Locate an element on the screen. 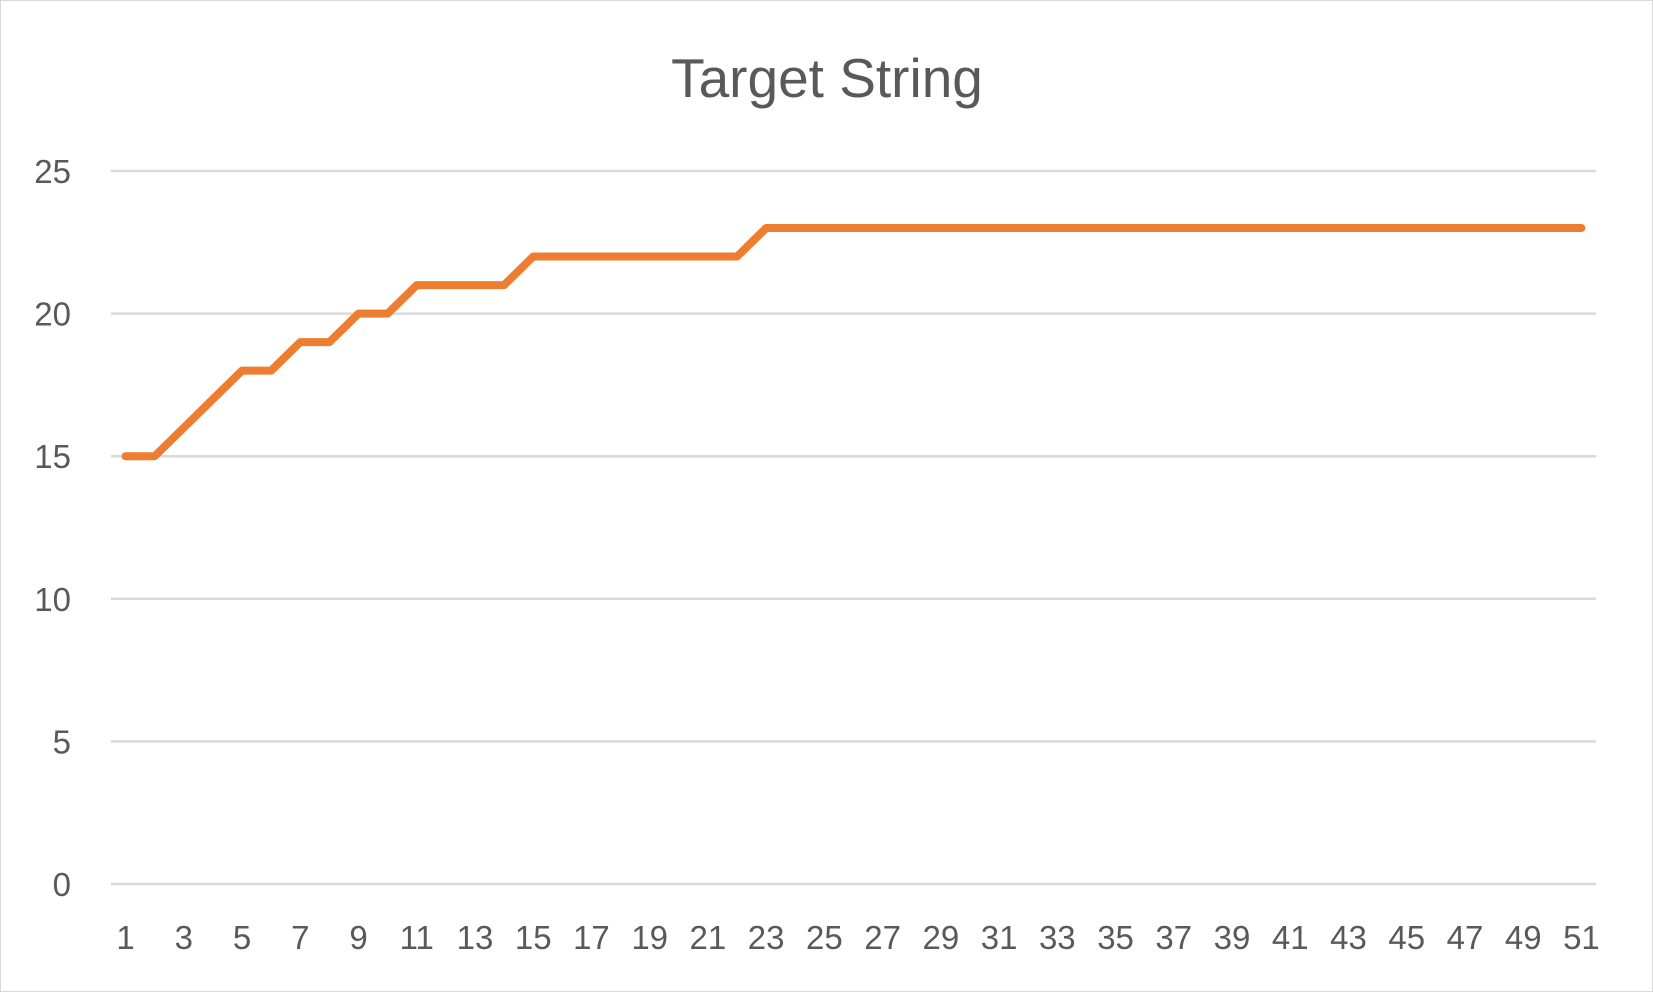 Image resolution: width=1653 pixels, height=993 pixels. x-tick-label: 45 is located at coordinates (1406, 937).